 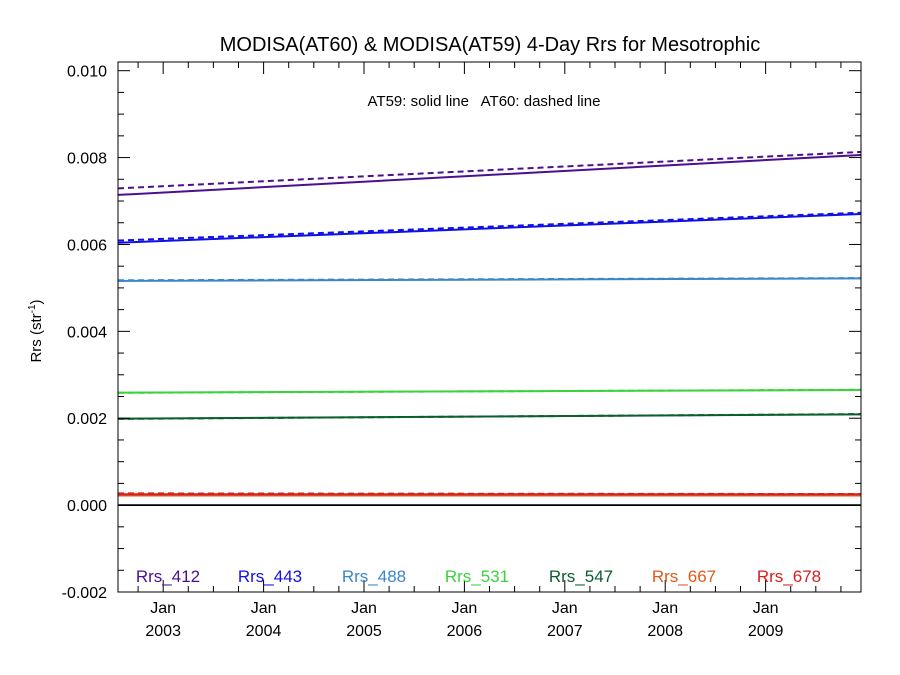 What do you see at coordinates (374, 576) in the screenshot?
I see `legend-label-rrs-488: Rrs_488` at bounding box center [374, 576].